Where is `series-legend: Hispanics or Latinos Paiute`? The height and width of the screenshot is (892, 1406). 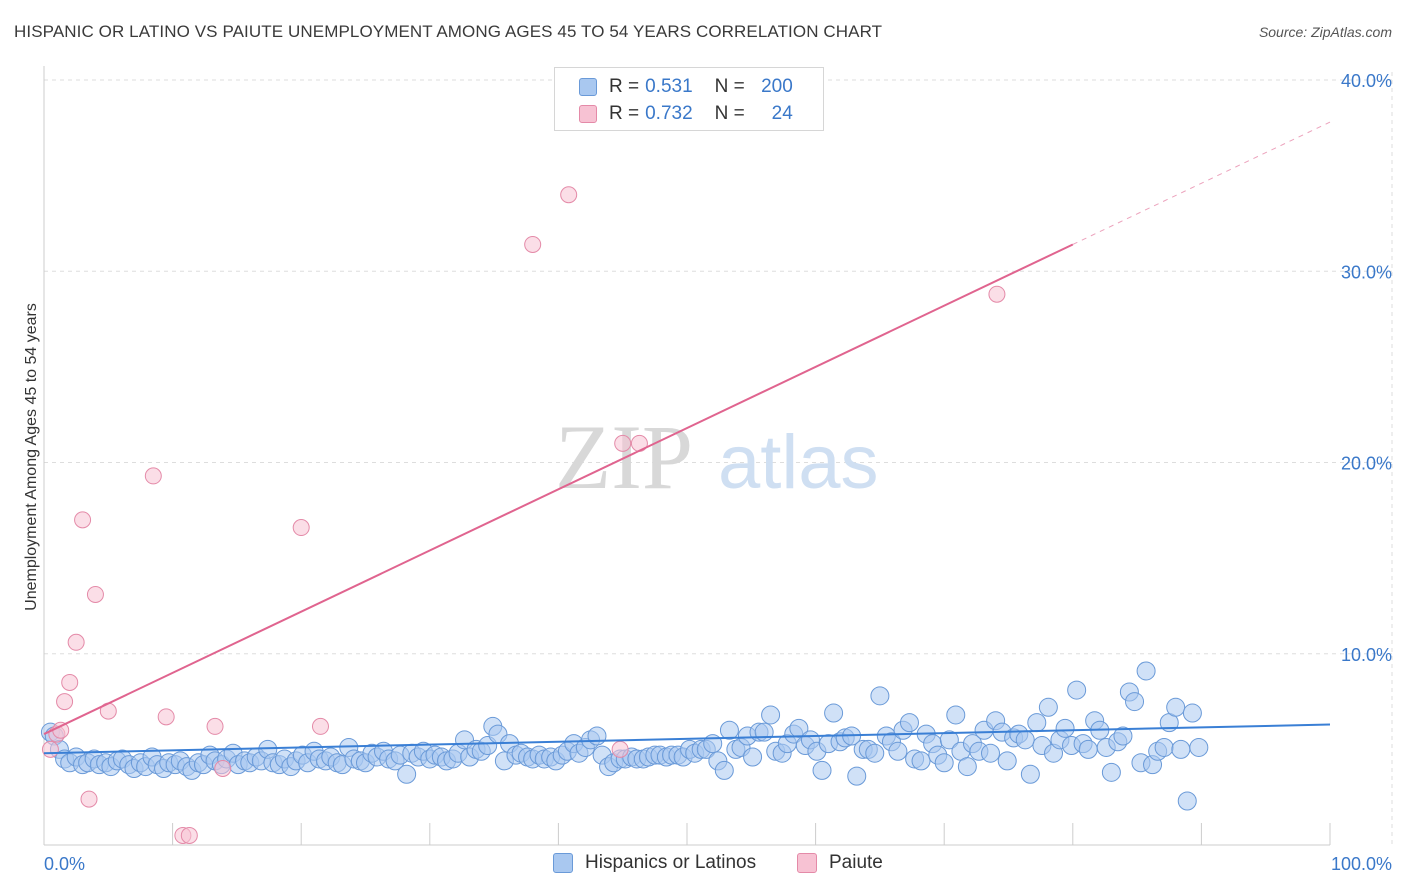
series-legend: Hispanics or Latinos Paiute is located at coordinates (703, 865).